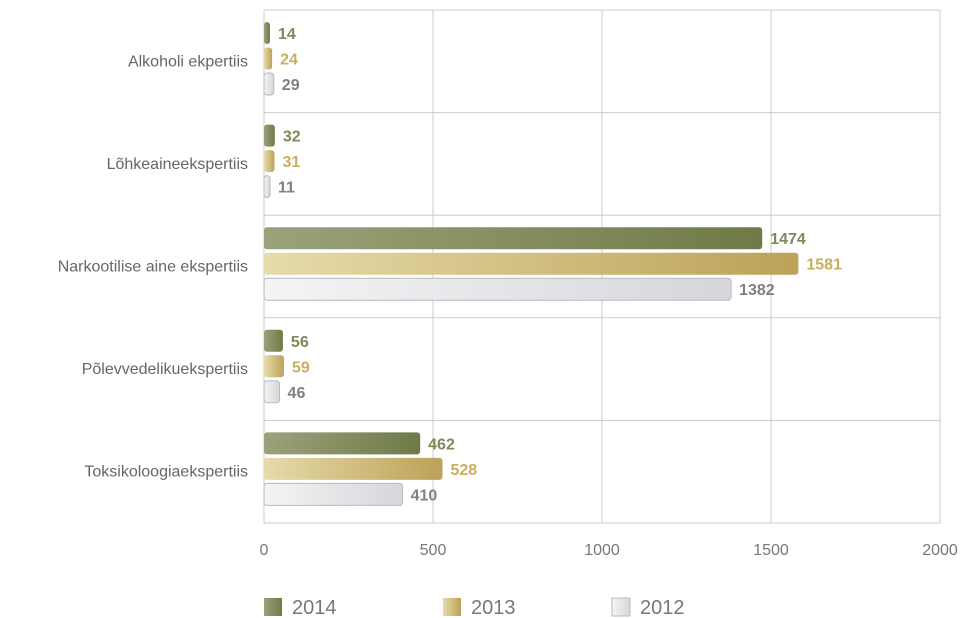 Image resolution: width=965 pixels, height=618 pixels. I want to click on legend-entry: 2014, so click(314, 607).